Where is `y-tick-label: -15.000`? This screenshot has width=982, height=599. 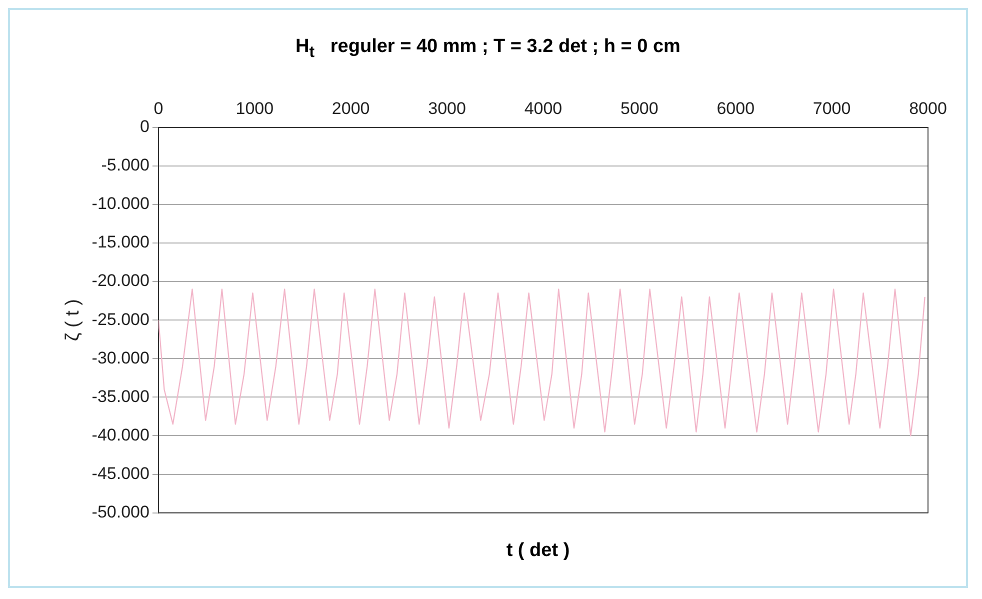 y-tick-label: -15.000 is located at coordinates (121, 242).